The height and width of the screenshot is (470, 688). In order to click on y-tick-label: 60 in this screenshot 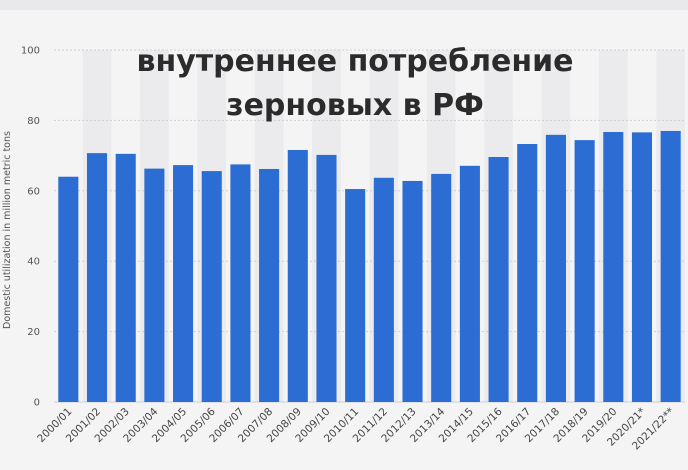, I will do `click(33, 191)`.